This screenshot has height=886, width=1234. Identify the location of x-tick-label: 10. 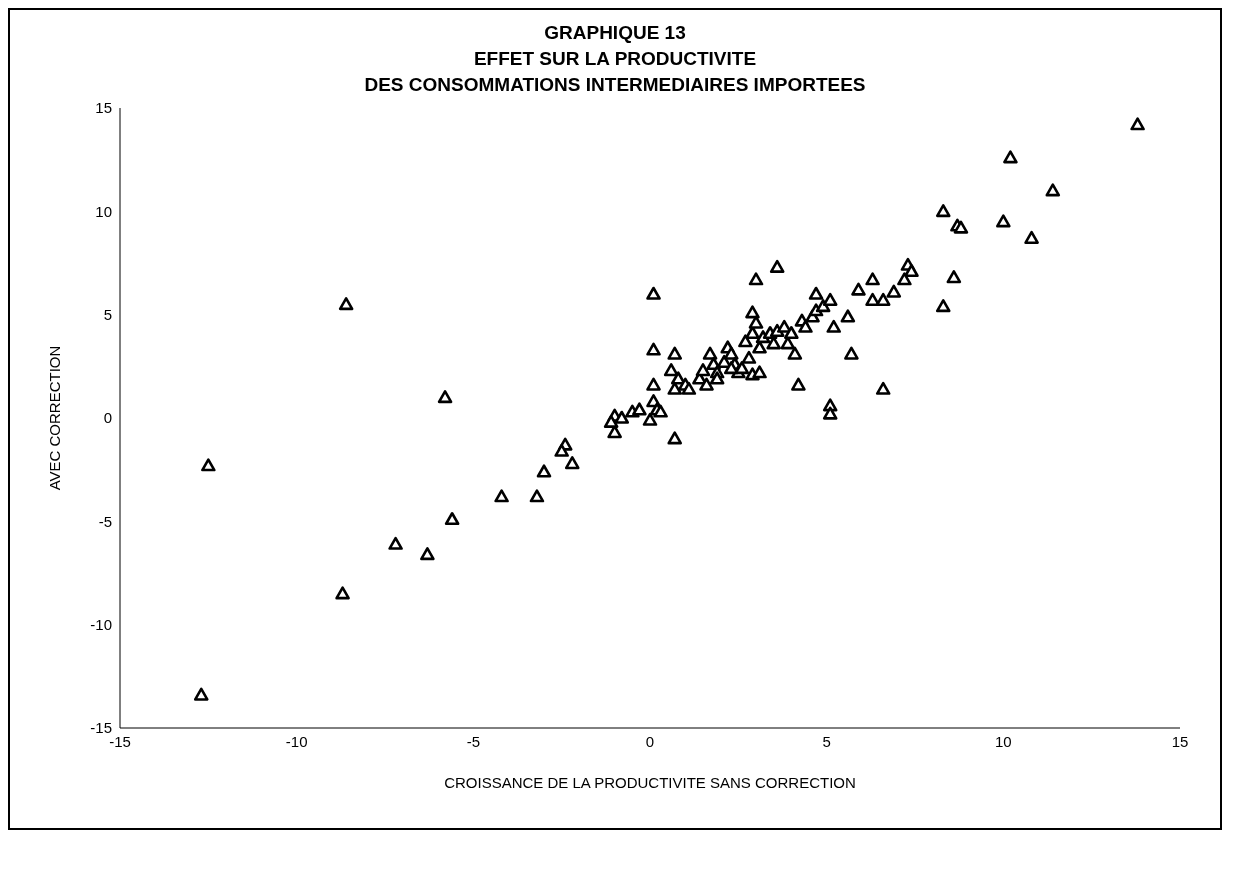
(1003, 741).